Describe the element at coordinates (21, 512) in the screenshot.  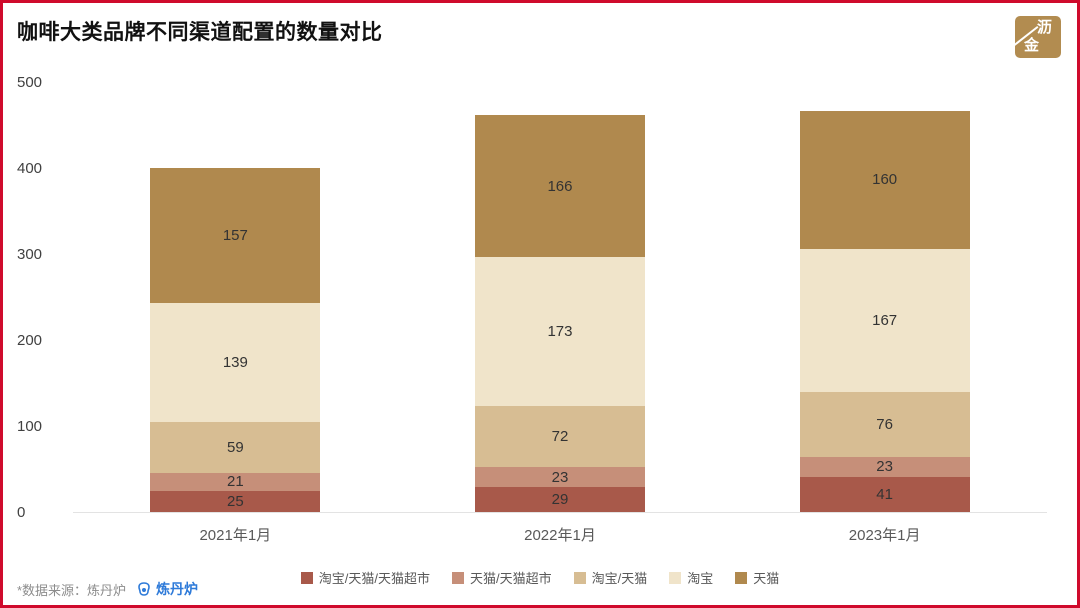
I see `y-tick-label: 0` at that location.